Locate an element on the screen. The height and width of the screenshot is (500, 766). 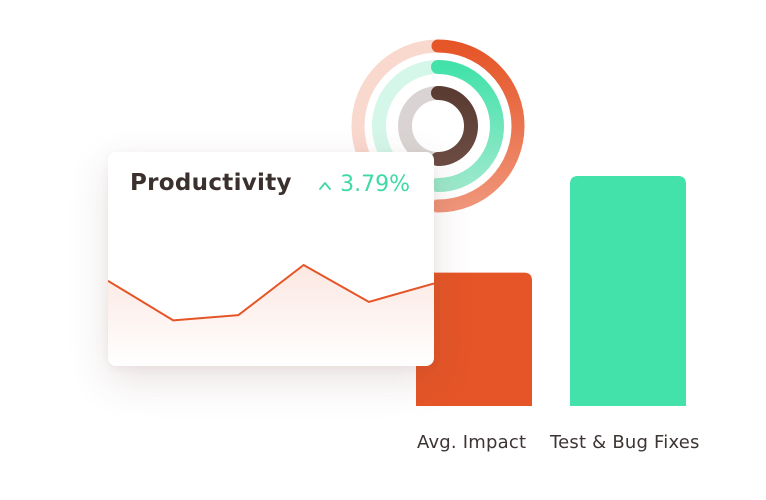
line-series is located at coordinates (271, 293).